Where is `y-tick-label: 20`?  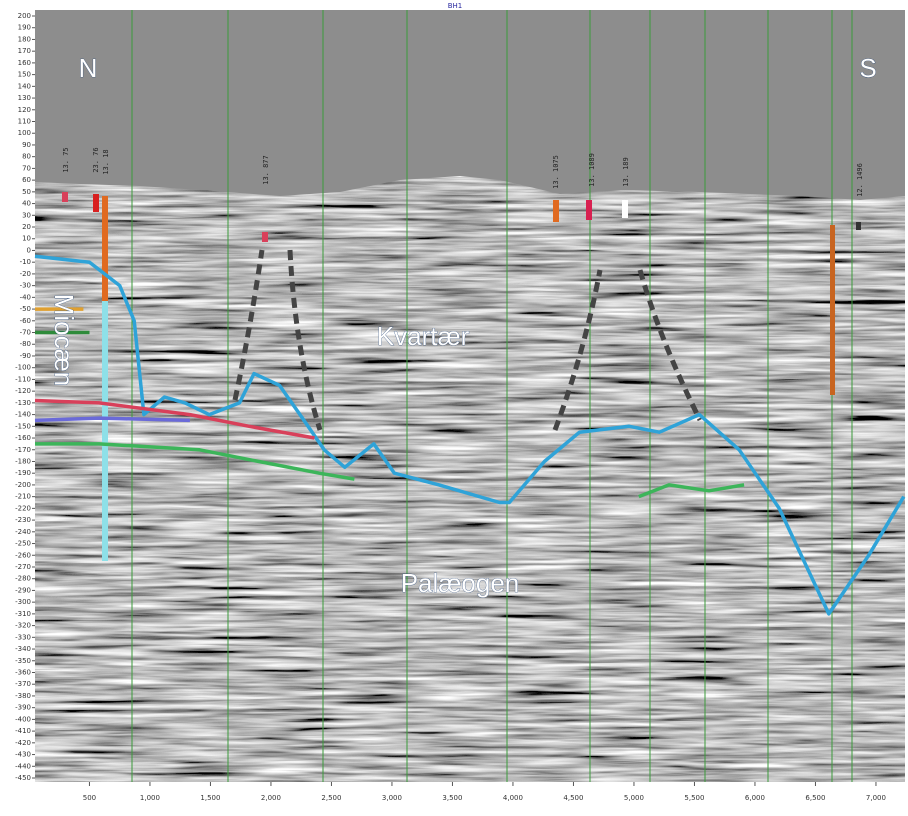 y-tick-label: 20 is located at coordinates (26, 227).